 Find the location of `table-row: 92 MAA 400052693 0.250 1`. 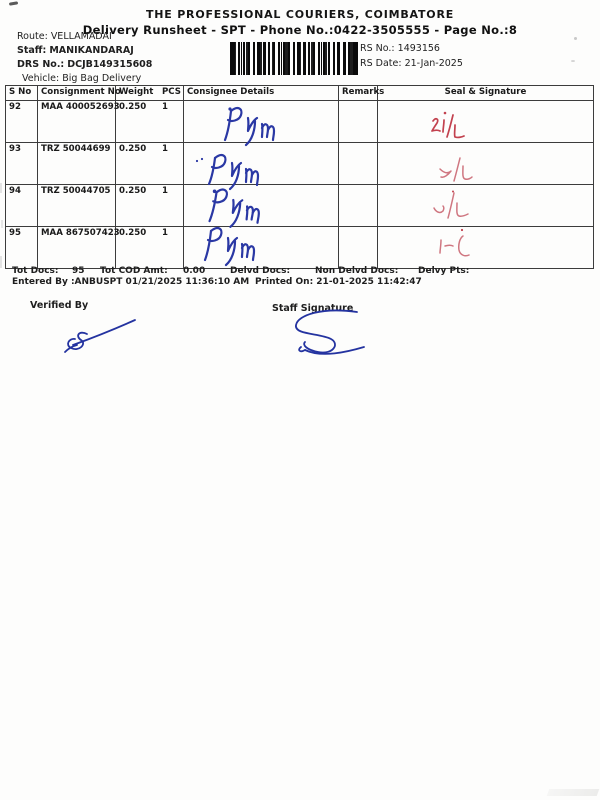

table-row: 92 MAA 400052693 0.250 1 is located at coordinates (299, 121).